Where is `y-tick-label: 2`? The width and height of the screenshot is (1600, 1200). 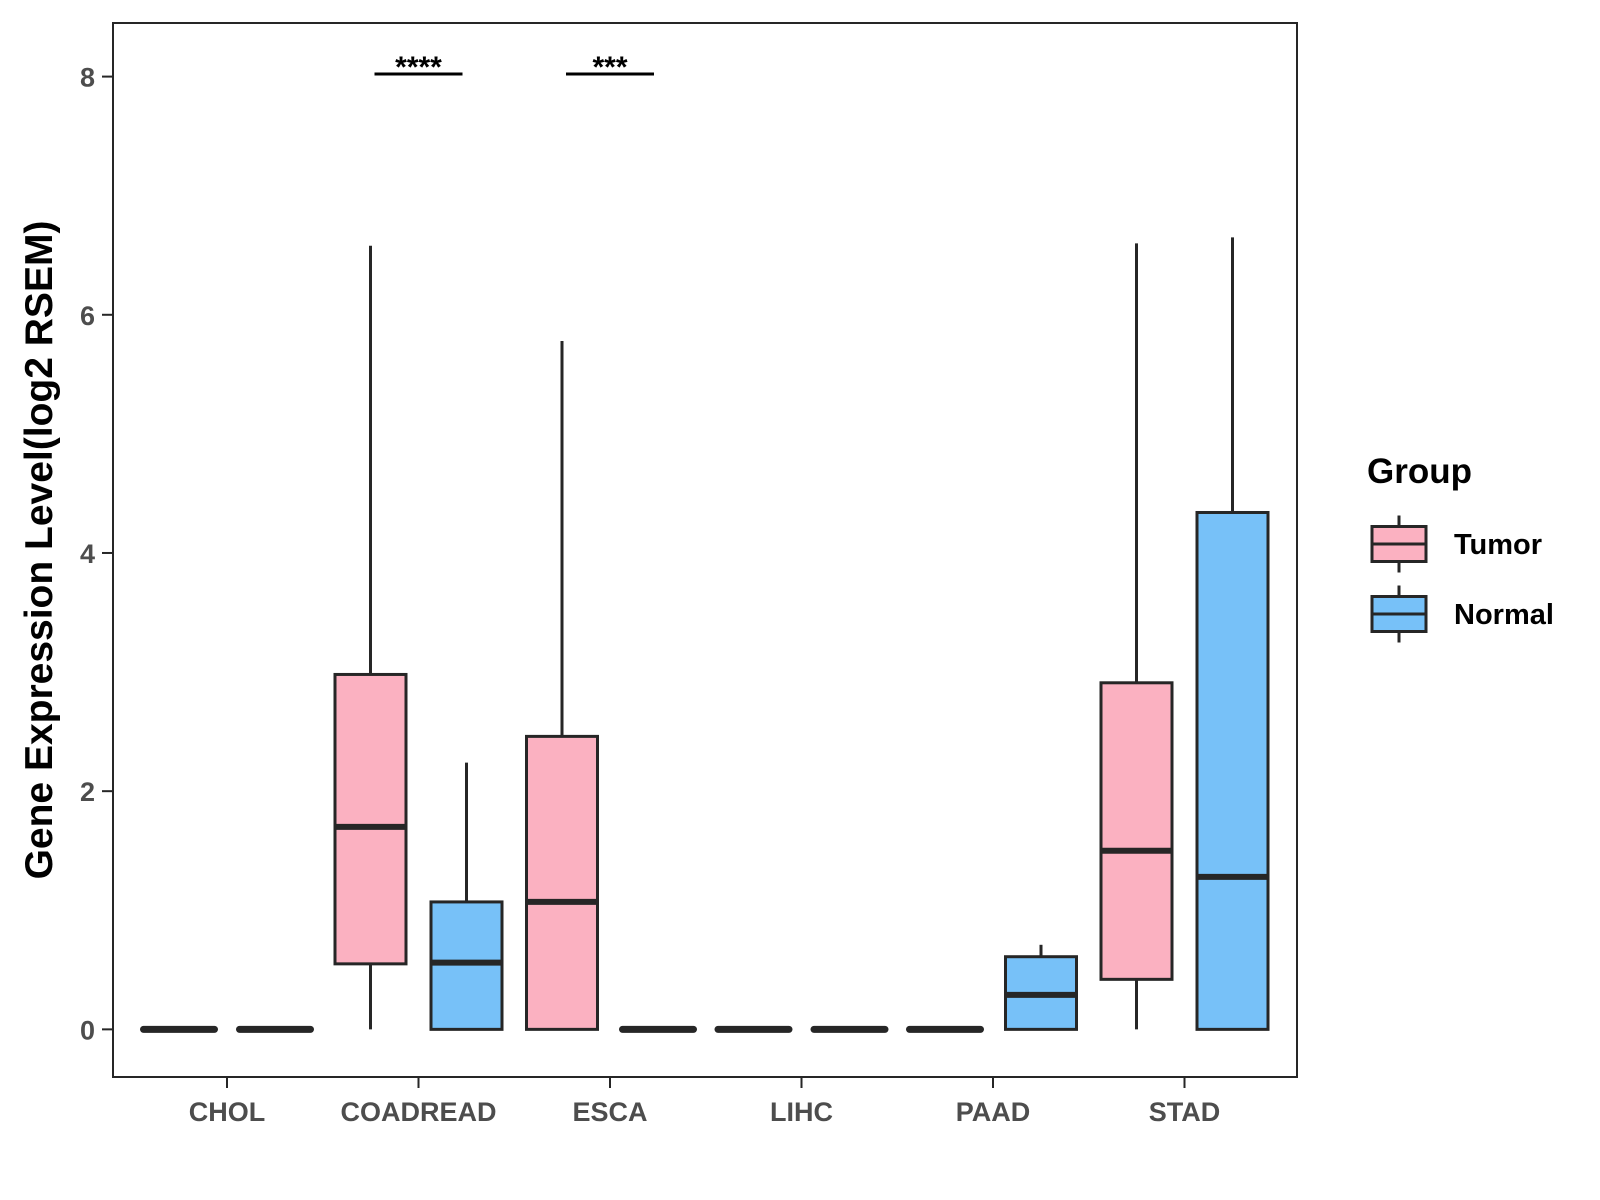
y-tick-label: 2 is located at coordinates (87, 792).